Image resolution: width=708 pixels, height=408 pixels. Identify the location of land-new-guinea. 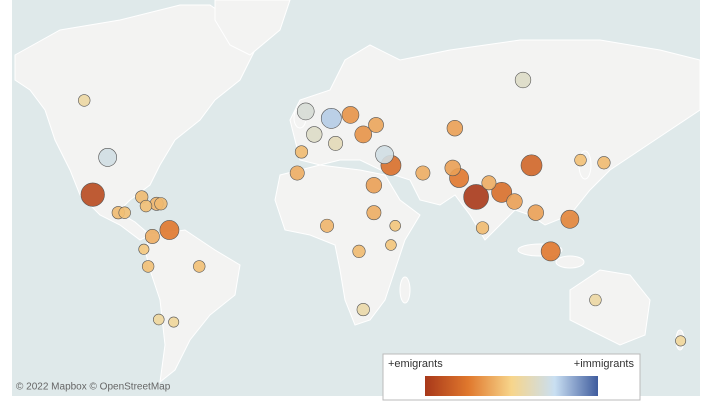
(570, 262).